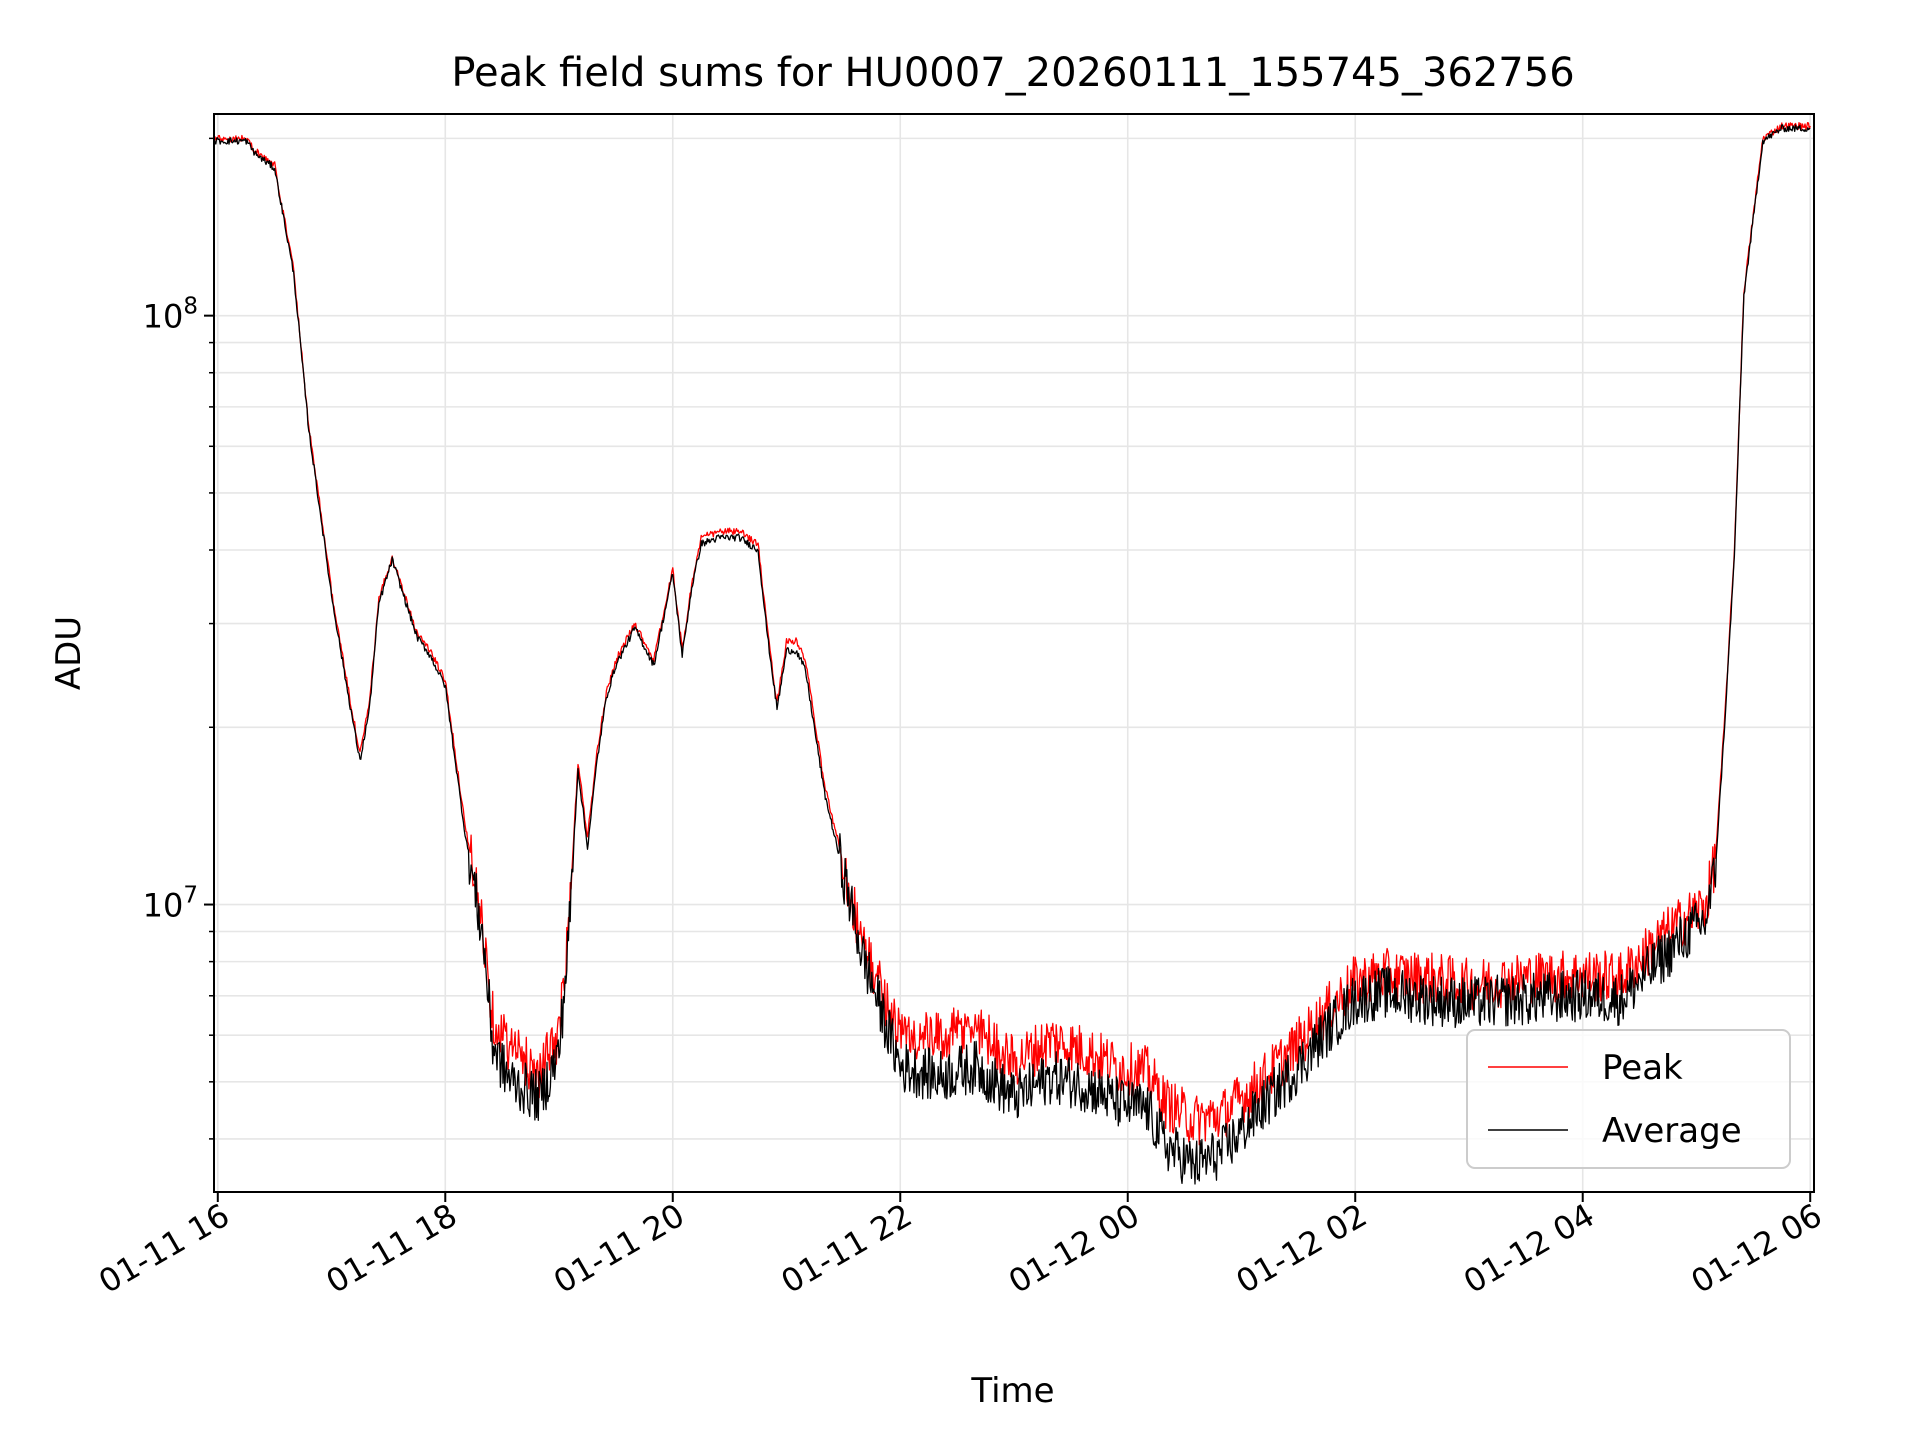  I want to click on legend-box, so click(1628, 1099).